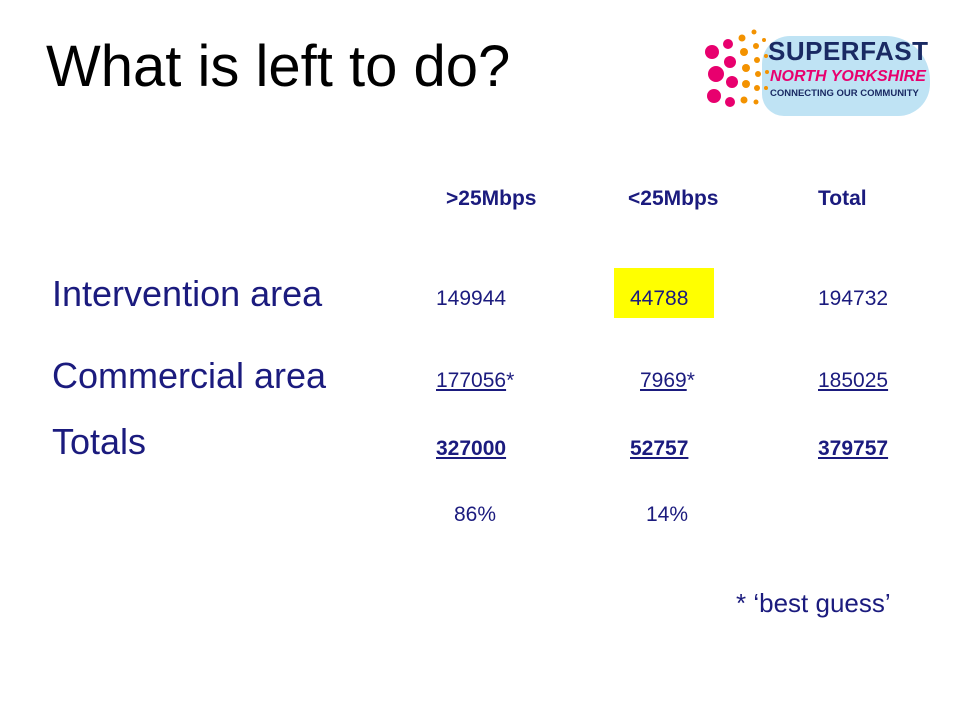 This screenshot has height=720, width=960. Describe the element at coordinates (663, 380) in the screenshot. I see `cell-commercial-under25-value: 7969` at that location.